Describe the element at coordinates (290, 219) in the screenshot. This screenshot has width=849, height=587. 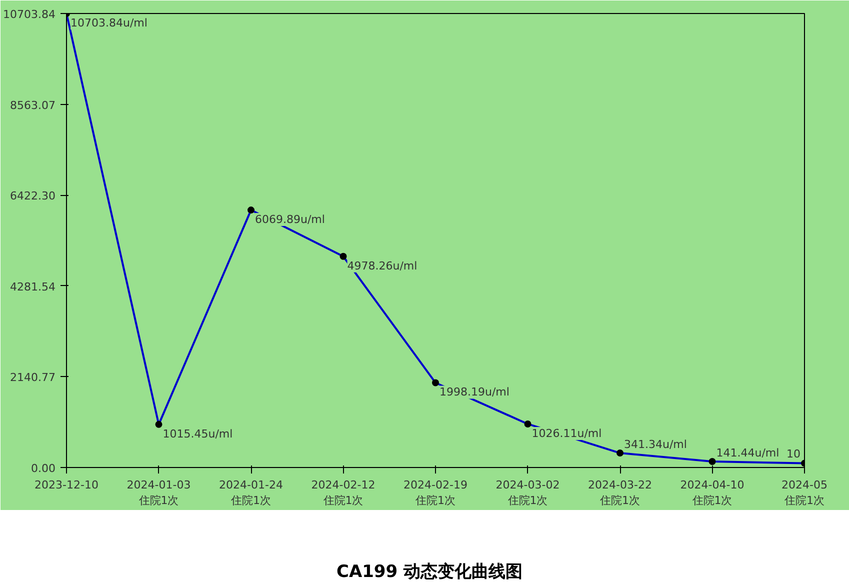
I see `text: 6069.89u/ml` at that location.